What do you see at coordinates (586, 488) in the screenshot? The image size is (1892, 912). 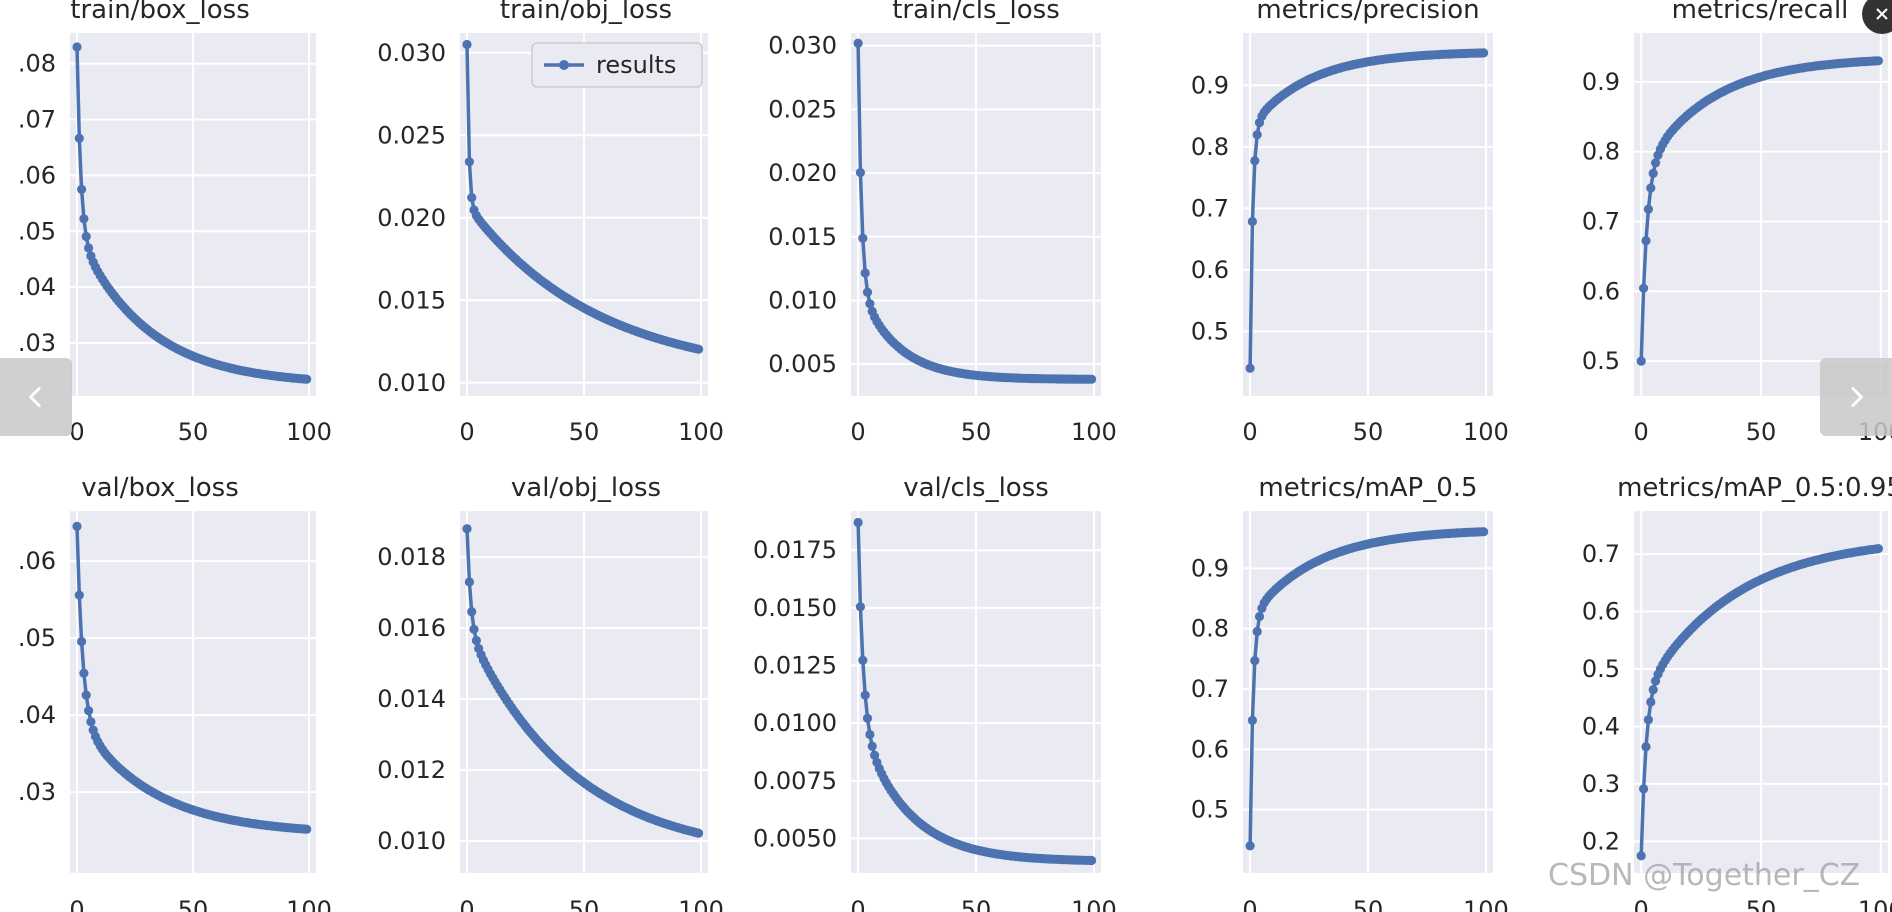 I see `subplot-title: val/obj_loss` at bounding box center [586, 488].